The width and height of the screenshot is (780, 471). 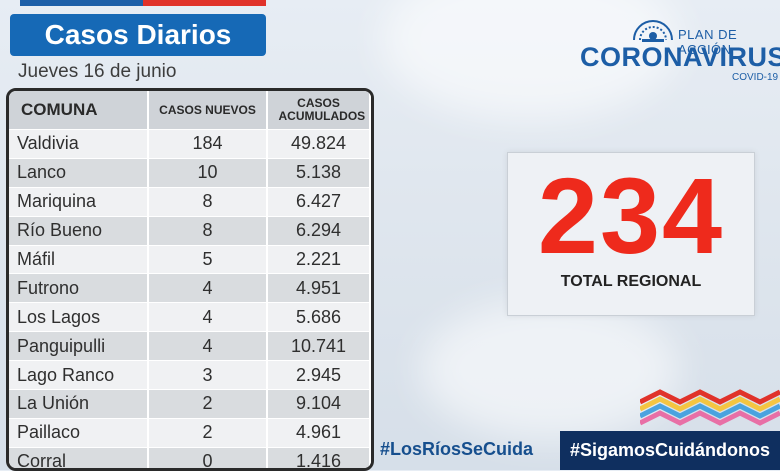 What do you see at coordinates (79, 110) in the screenshot?
I see `header-comuna: COMUNA` at bounding box center [79, 110].